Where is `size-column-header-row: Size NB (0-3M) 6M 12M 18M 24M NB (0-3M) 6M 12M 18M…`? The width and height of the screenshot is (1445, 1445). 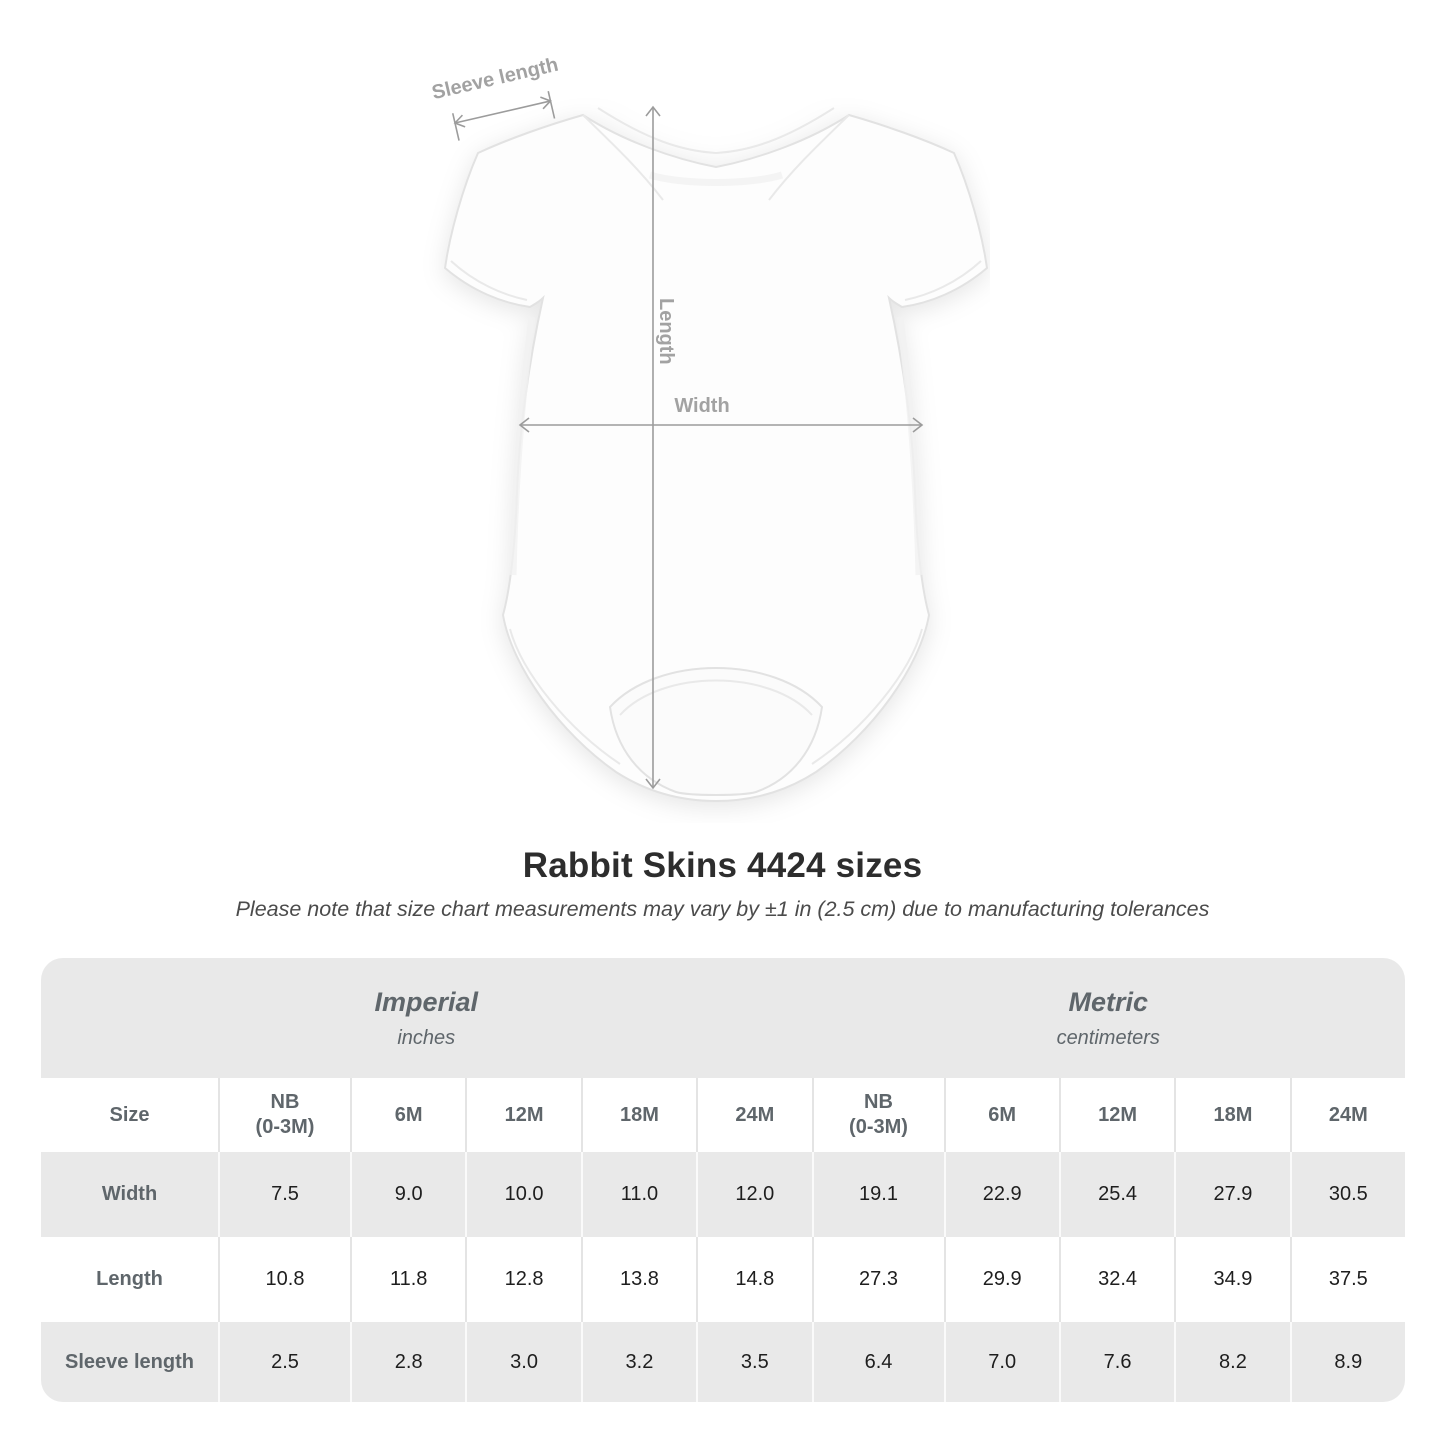 size-column-header-row: Size NB (0-3M) 6M 12M 18M 24M NB (0-3M) 6M 12M 18M… is located at coordinates (723, 1115).